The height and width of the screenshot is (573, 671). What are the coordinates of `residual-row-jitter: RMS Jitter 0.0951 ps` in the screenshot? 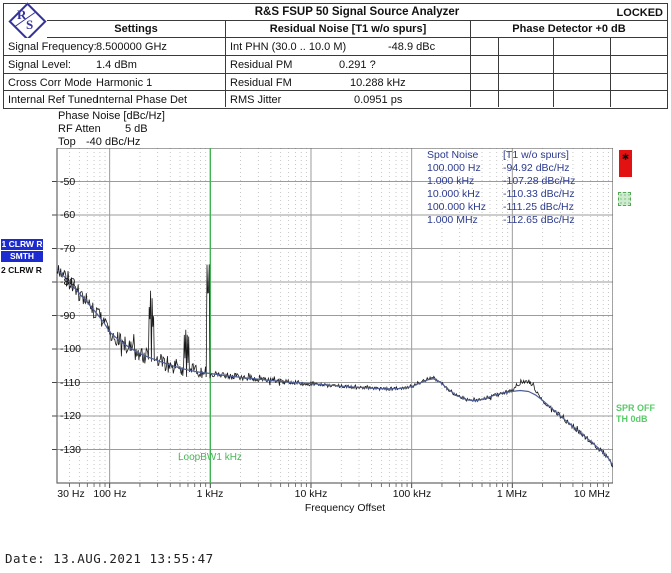 It's located at (348, 99).